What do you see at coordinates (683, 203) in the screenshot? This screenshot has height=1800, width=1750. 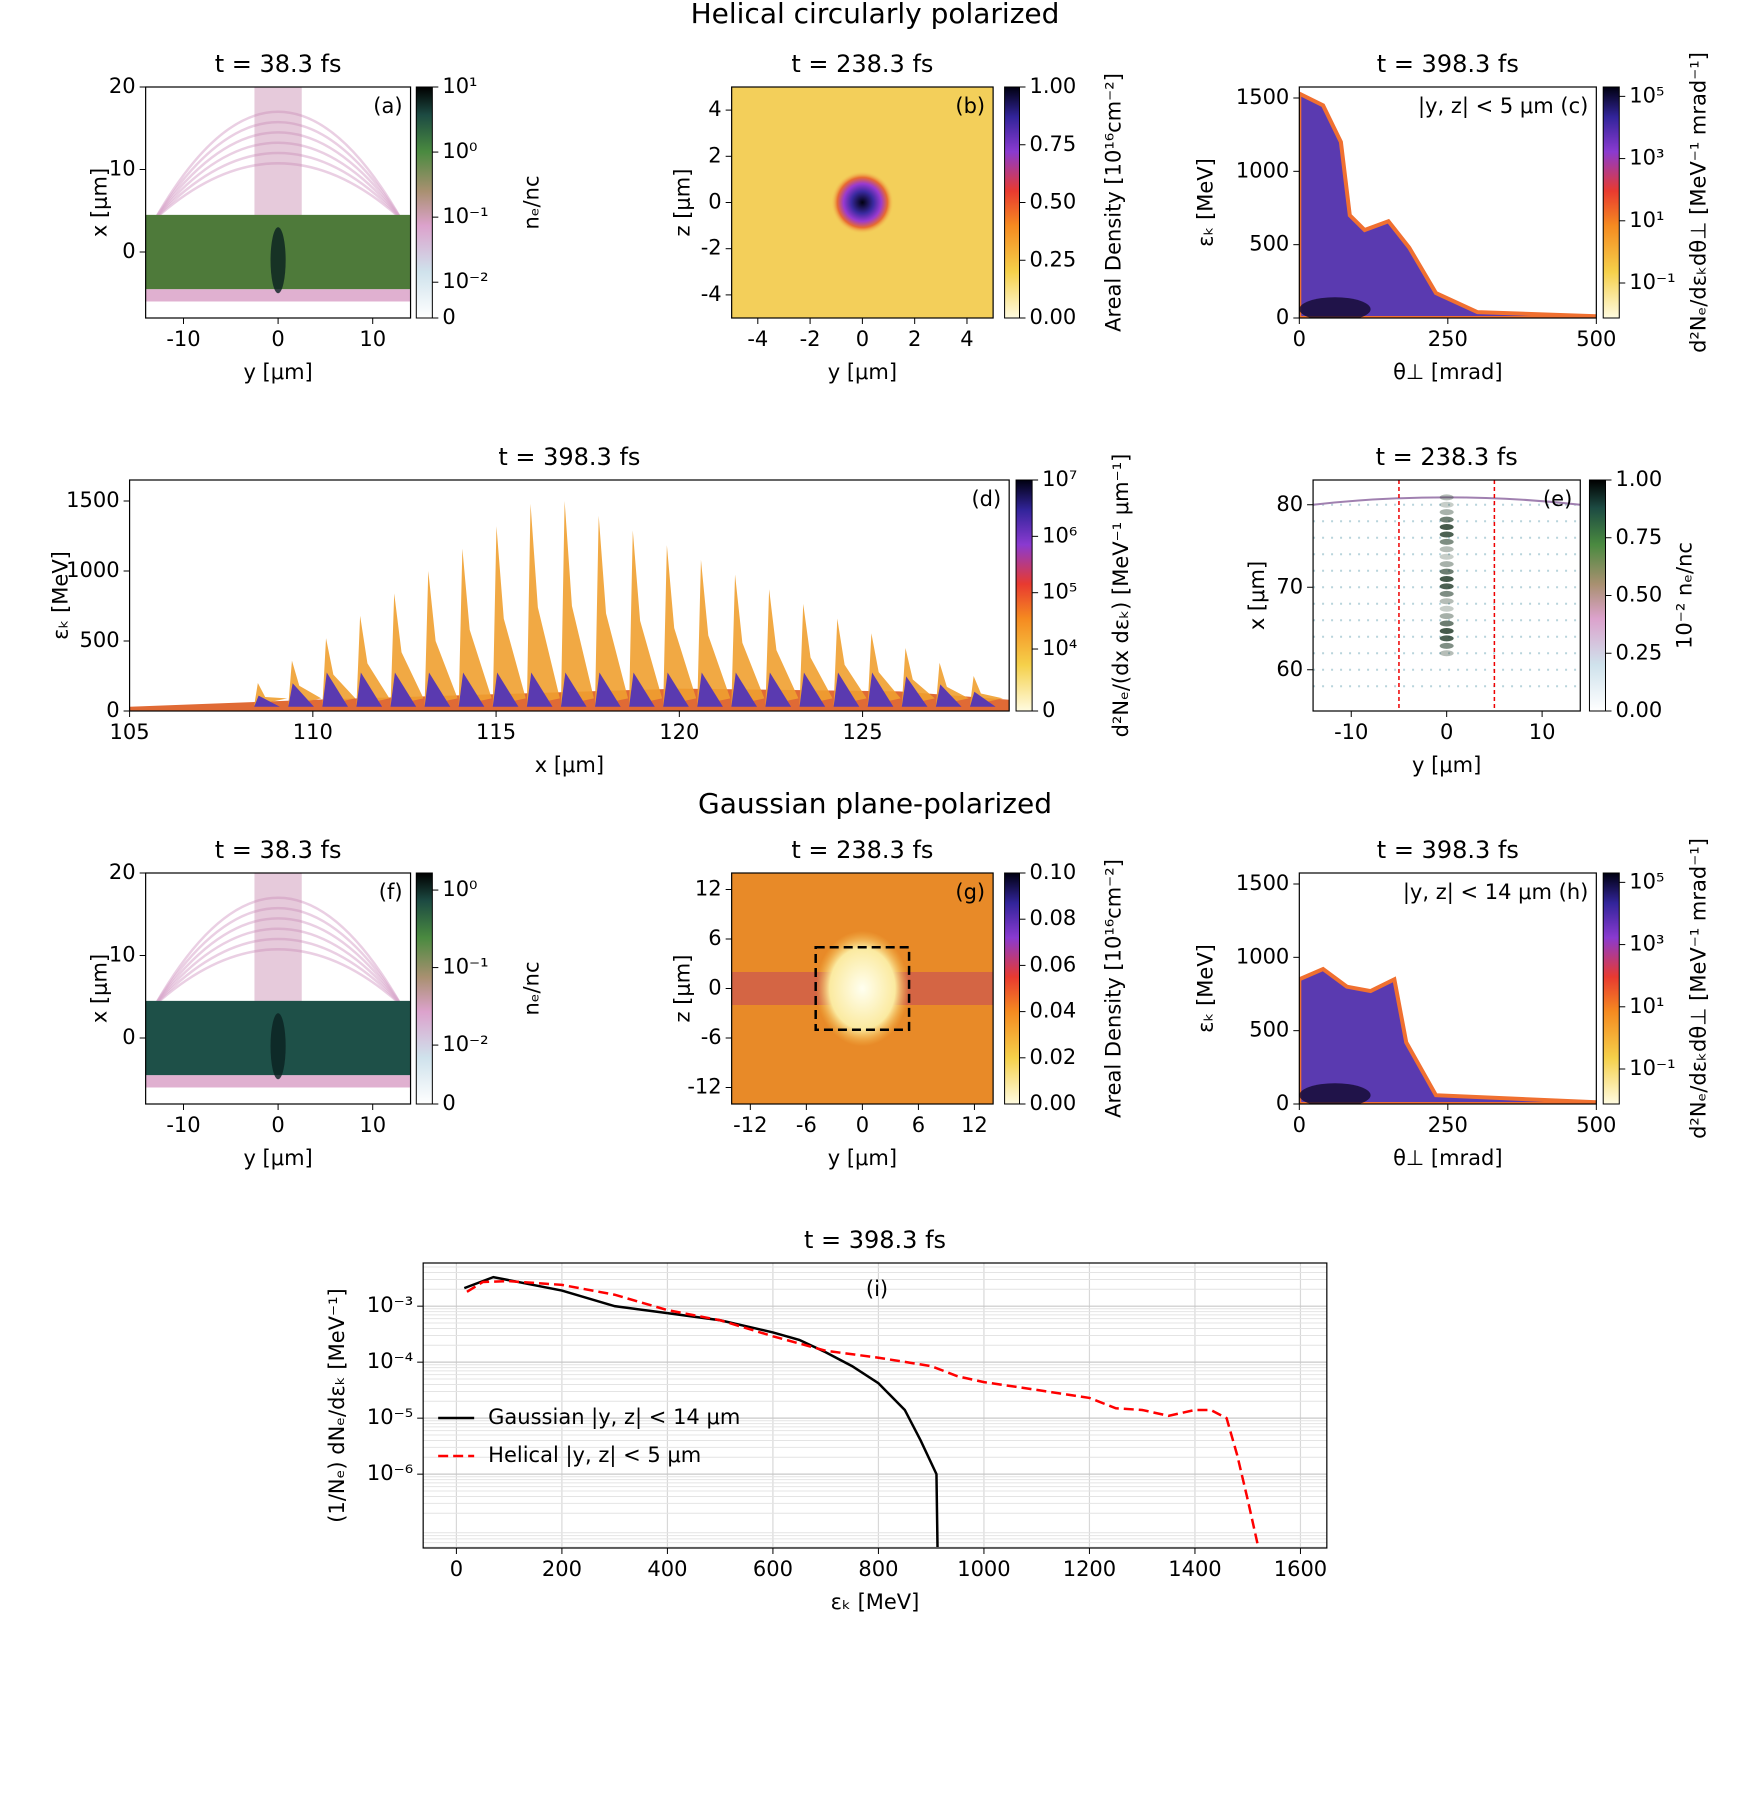 I see `y-axis-label: z [μm]` at bounding box center [683, 203].